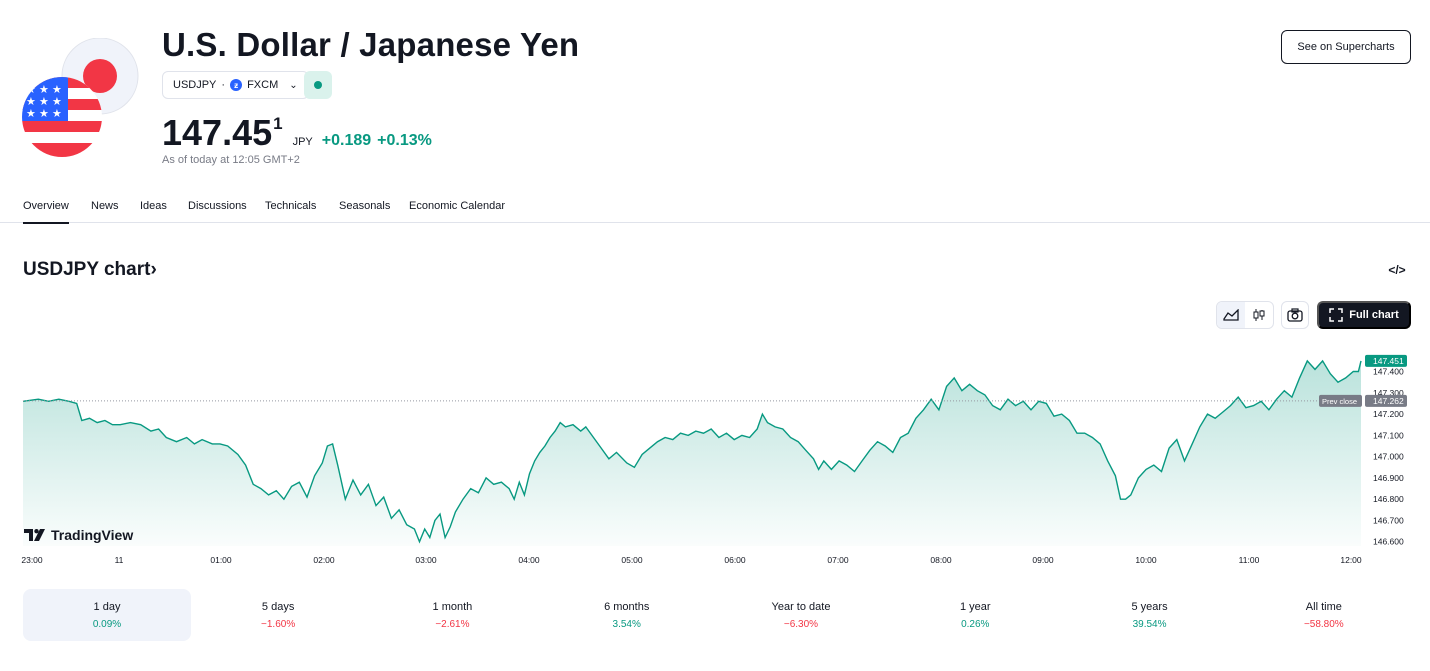 This screenshot has width=1430, height=671. I want to click on tradingview-label: TradingView, so click(92, 535).